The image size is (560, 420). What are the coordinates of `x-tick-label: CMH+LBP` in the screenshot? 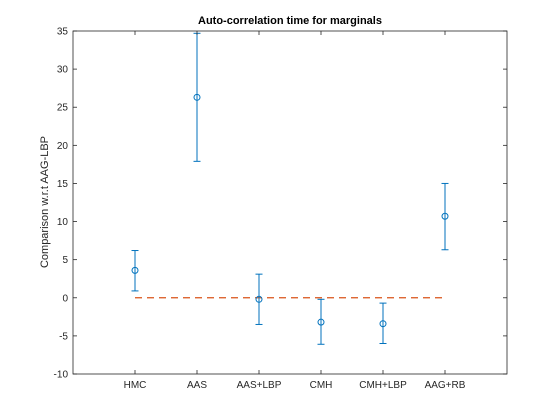 It's located at (383, 385).